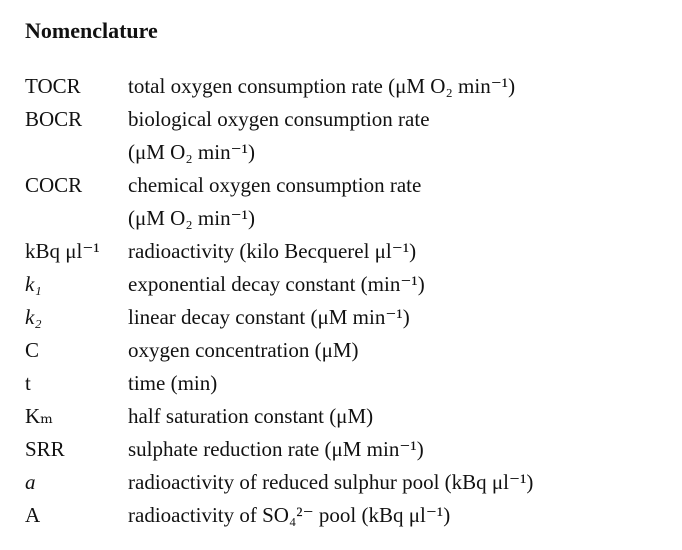 The image size is (682, 550). I want to click on definition: exponential decay constant (min⁻¹), so click(401, 284).